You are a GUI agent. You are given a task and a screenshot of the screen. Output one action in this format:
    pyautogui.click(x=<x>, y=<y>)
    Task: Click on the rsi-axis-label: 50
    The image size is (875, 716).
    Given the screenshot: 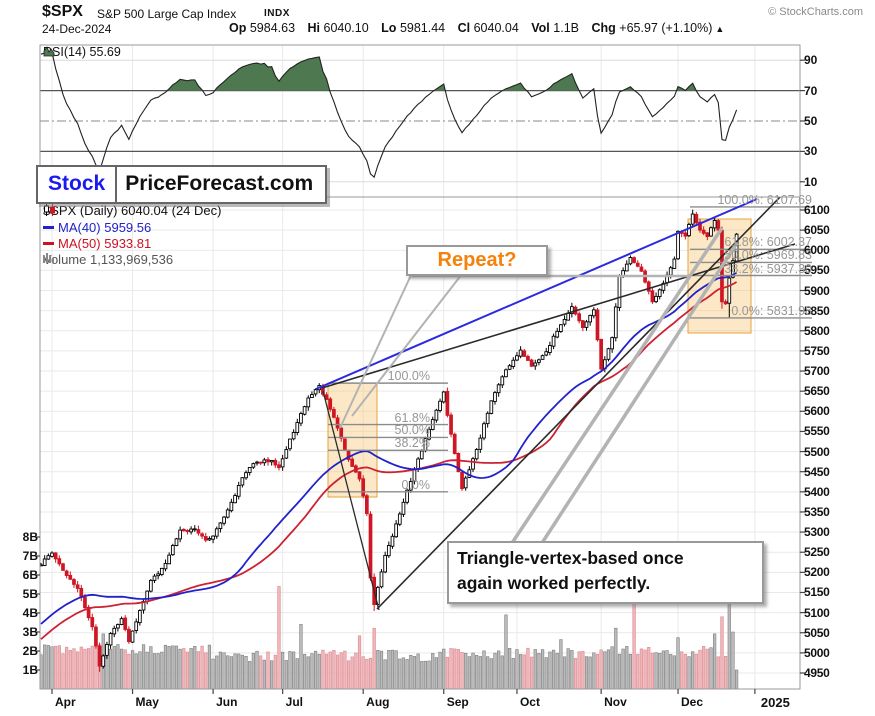 What is the action you would take?
    pyautogui.click(x=811, y=121)
    